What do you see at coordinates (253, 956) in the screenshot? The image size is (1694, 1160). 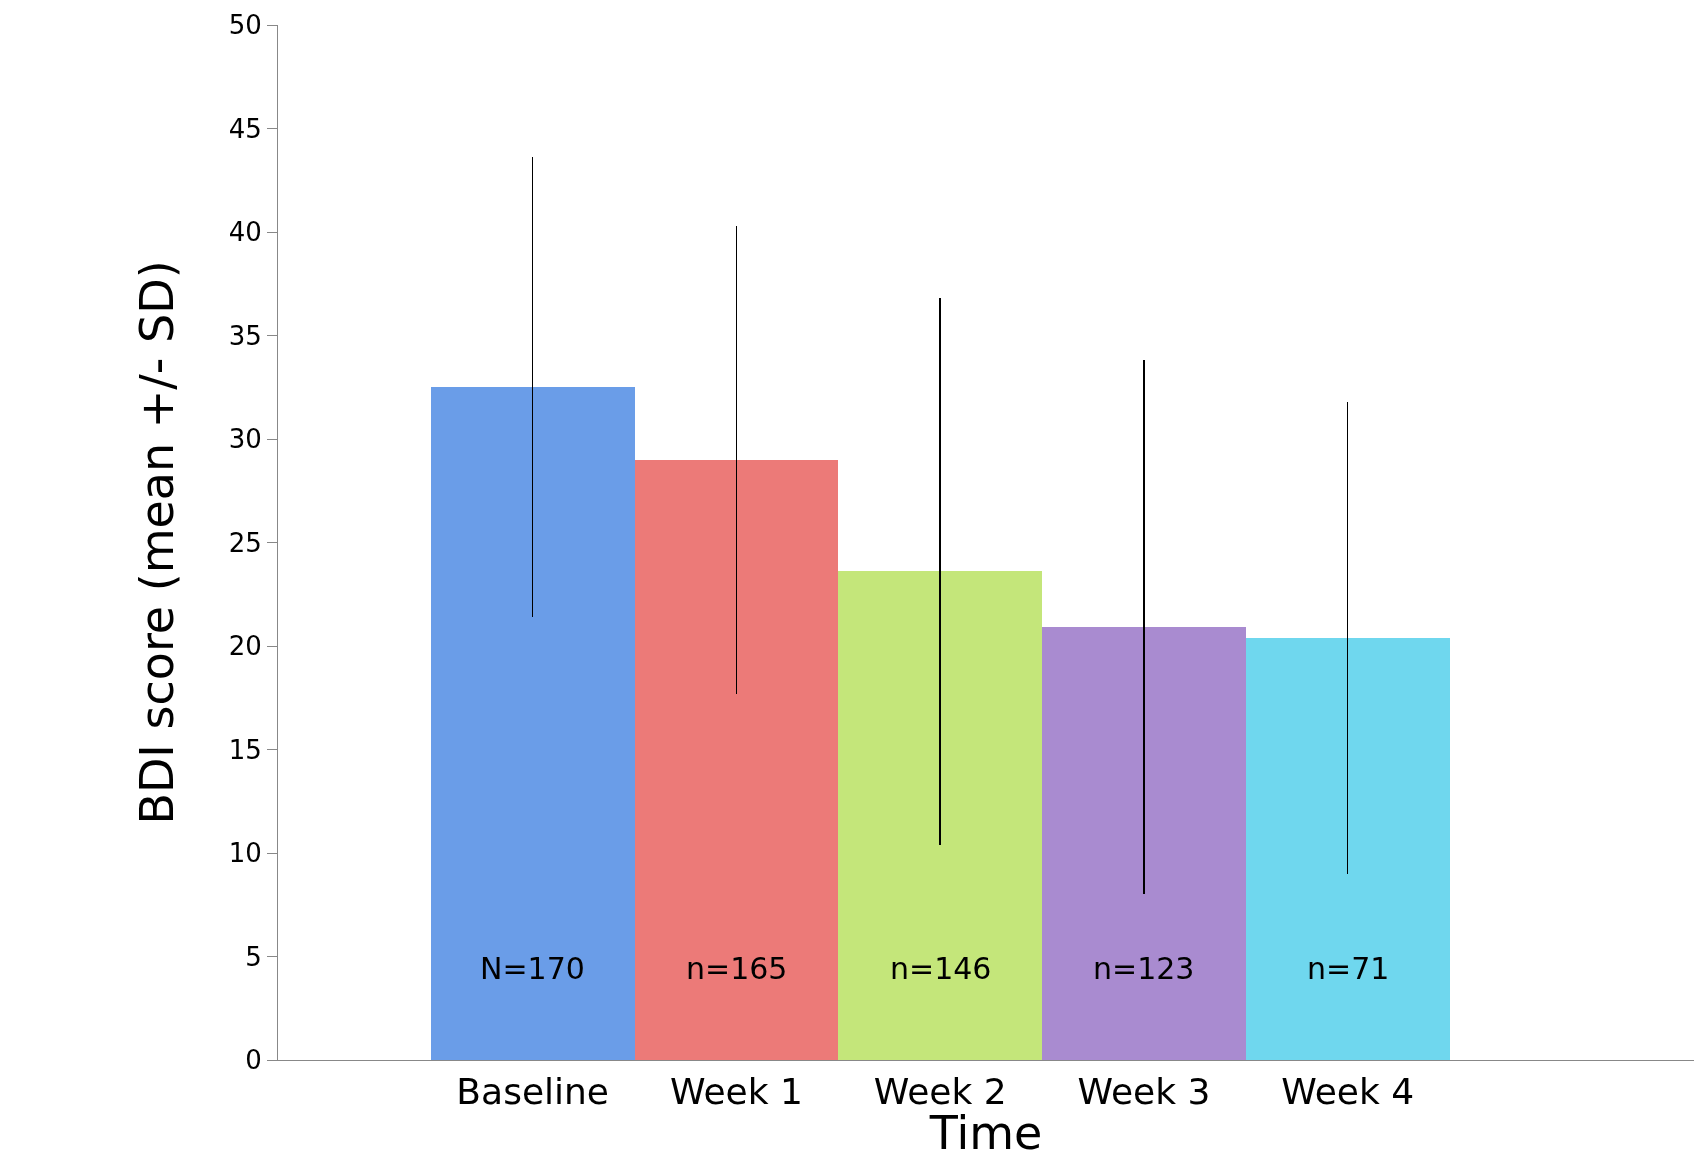 I see `y-tick-label: 5` at bounding box center [253, 956].